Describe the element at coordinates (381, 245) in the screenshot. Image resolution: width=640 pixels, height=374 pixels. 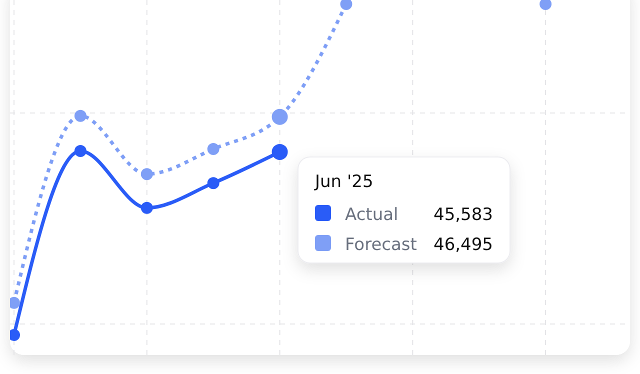
I see `legend-label: Forecast` at that location.